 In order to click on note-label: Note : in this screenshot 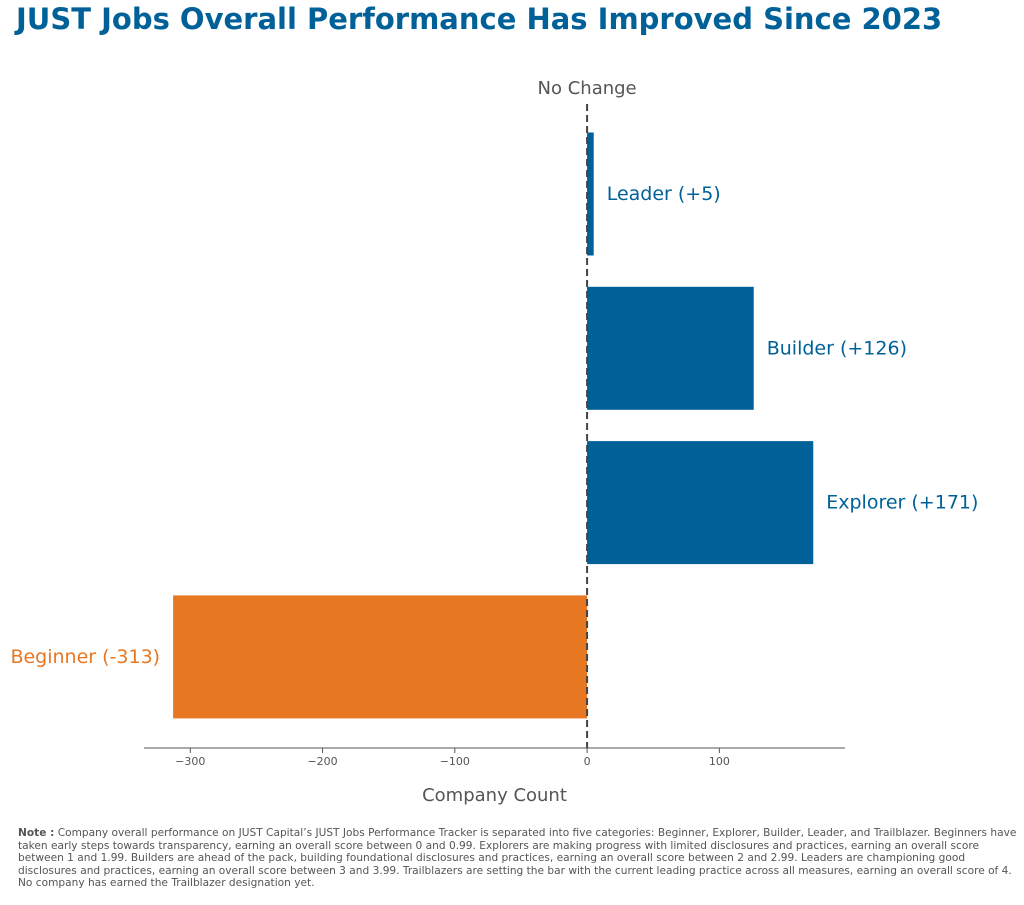, I will do `click(36, 833)`.